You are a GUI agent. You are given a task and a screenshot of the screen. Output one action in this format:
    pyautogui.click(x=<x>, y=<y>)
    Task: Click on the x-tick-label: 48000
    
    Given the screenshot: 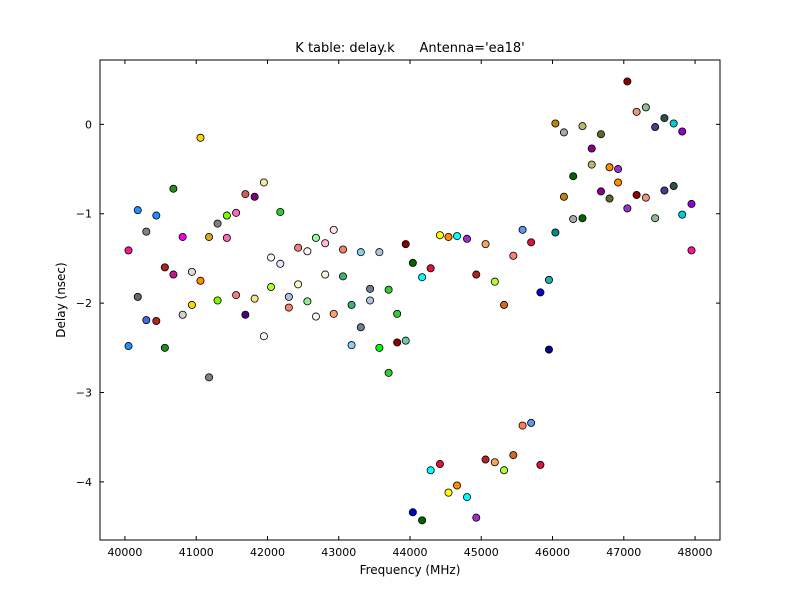 What is the action you would take?
    pyautogui.click(x=695, y=552)
    